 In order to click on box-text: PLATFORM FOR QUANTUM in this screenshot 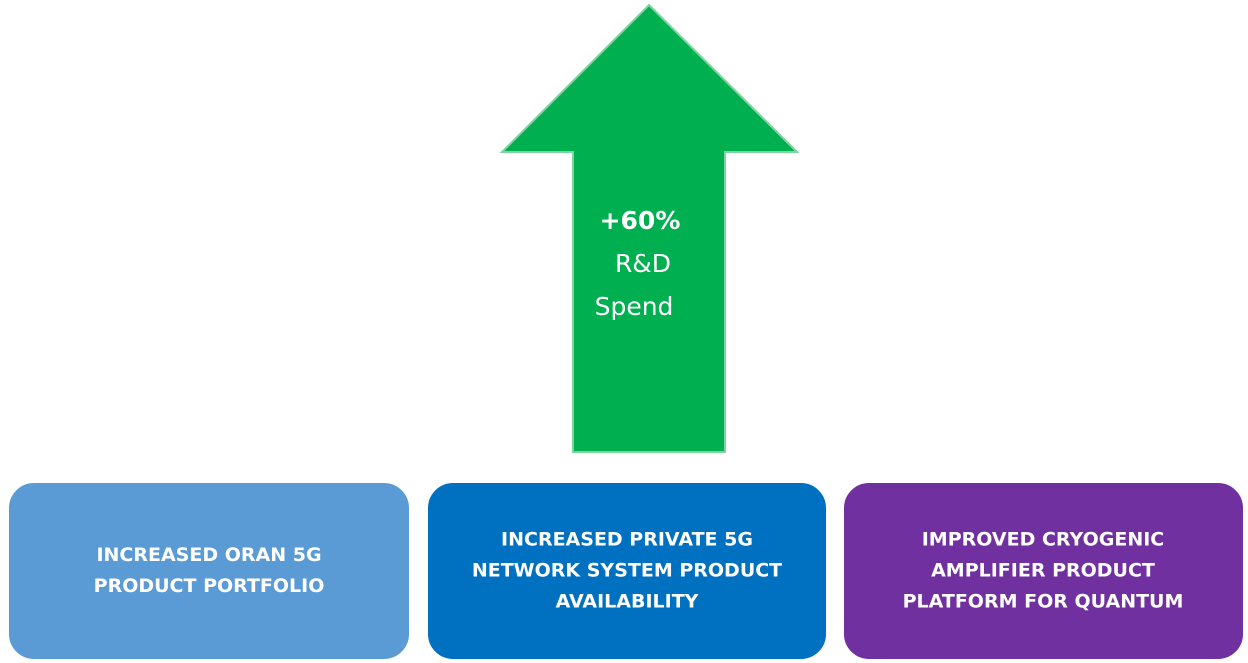, I will do `click(1043, 602)`.